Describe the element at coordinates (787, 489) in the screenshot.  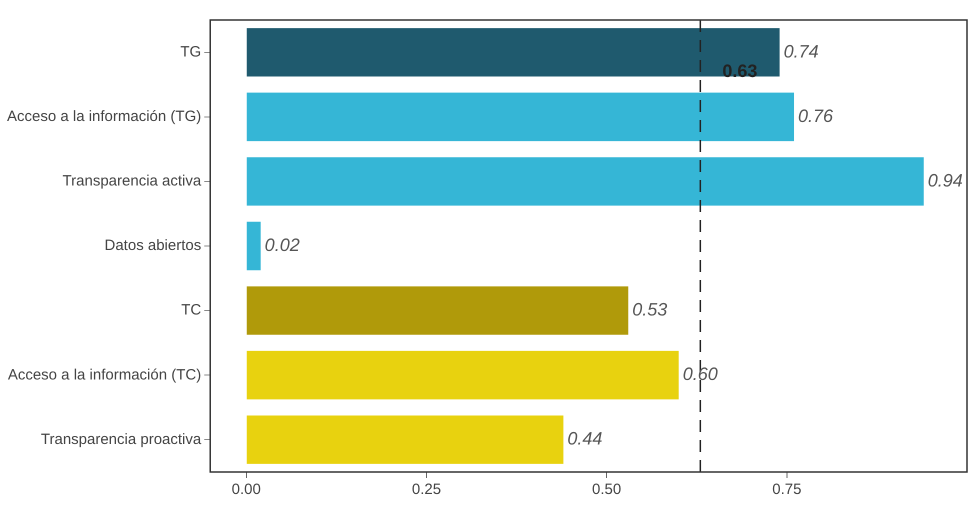
I see `x-tick-label: 0.75` at that location.